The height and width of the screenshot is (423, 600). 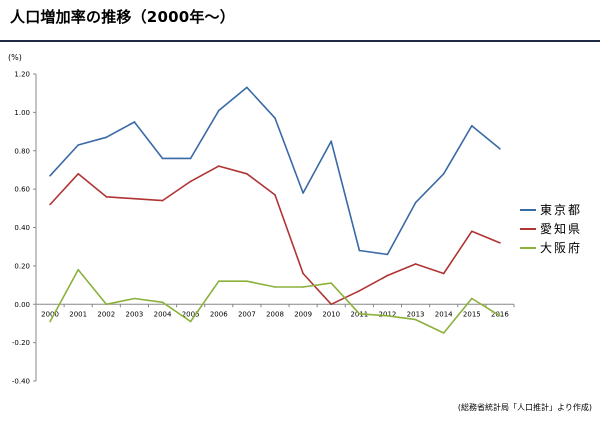 I want to click on y-tick-label: 0.20, so click(x=22, y=266).